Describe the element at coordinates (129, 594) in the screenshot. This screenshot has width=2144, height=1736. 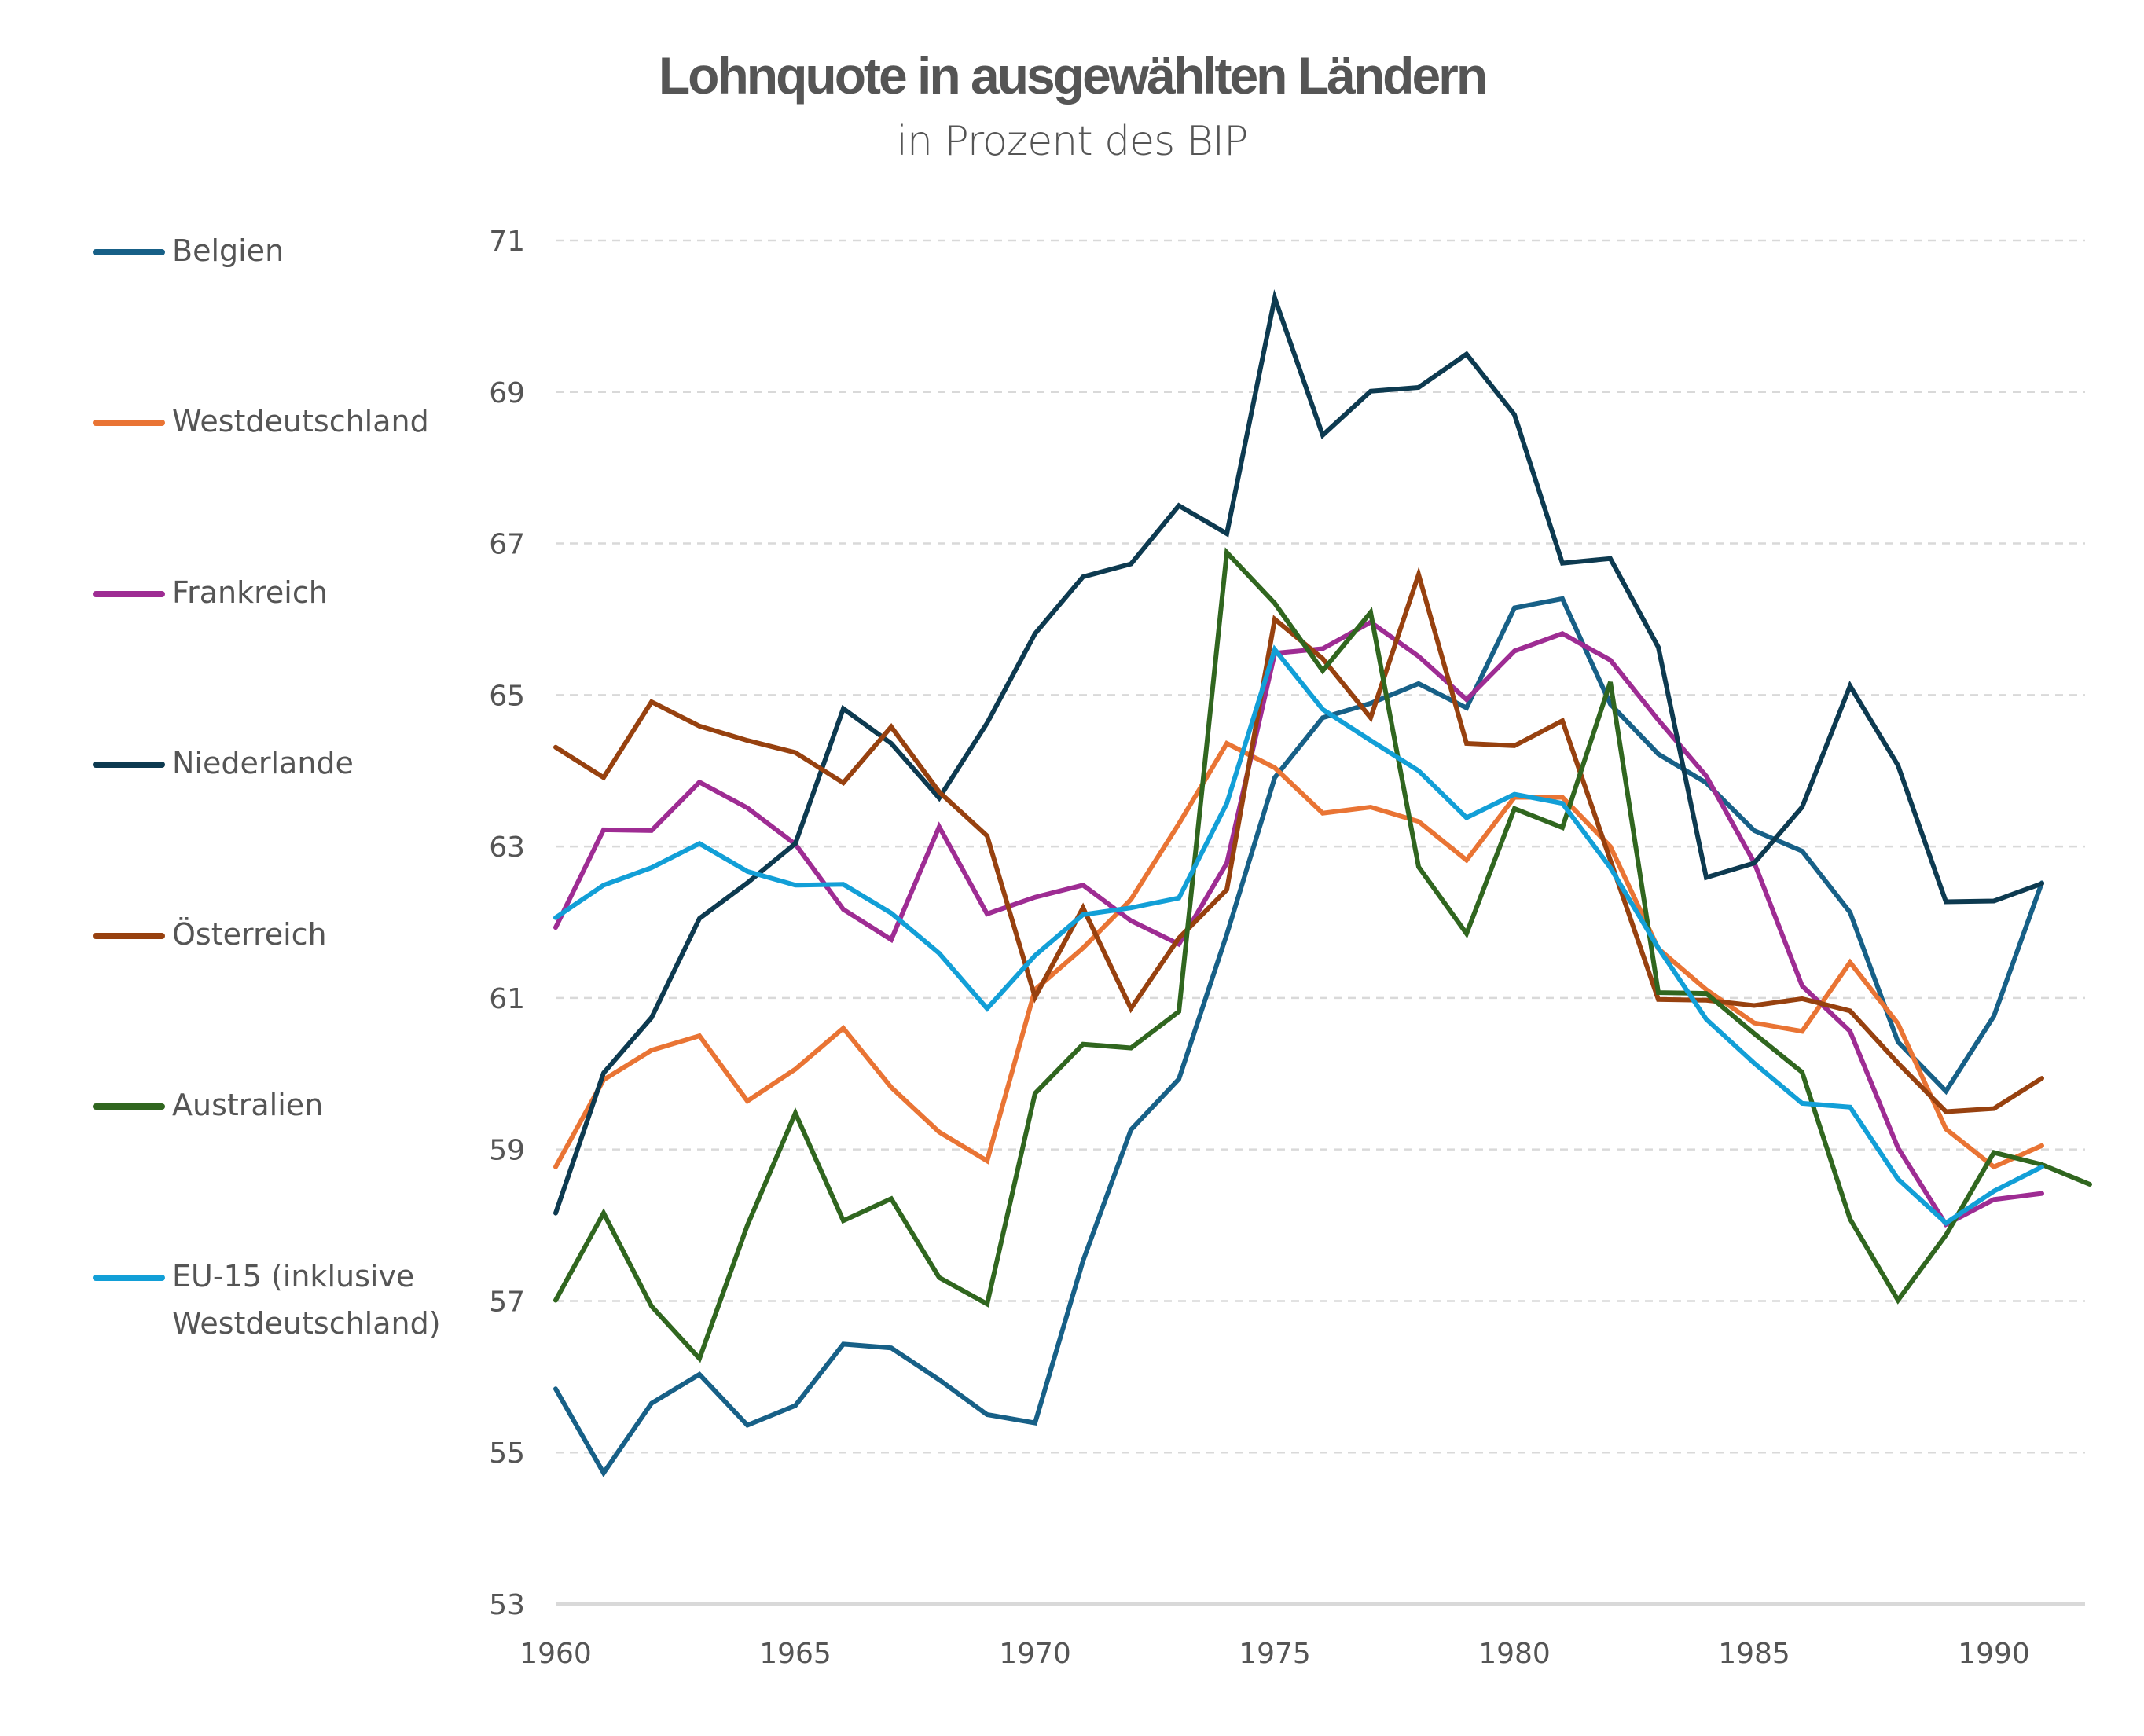
I see `legend-swatch-frankreich` at that location.